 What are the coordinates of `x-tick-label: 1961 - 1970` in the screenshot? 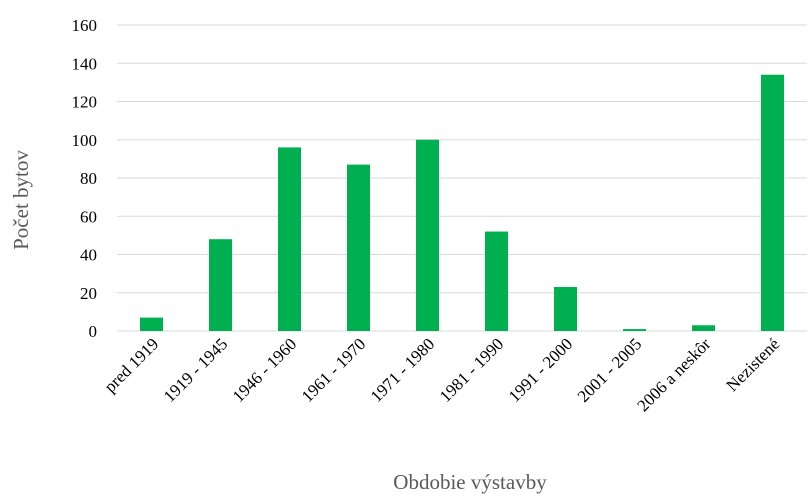 It's located at (334, 370).